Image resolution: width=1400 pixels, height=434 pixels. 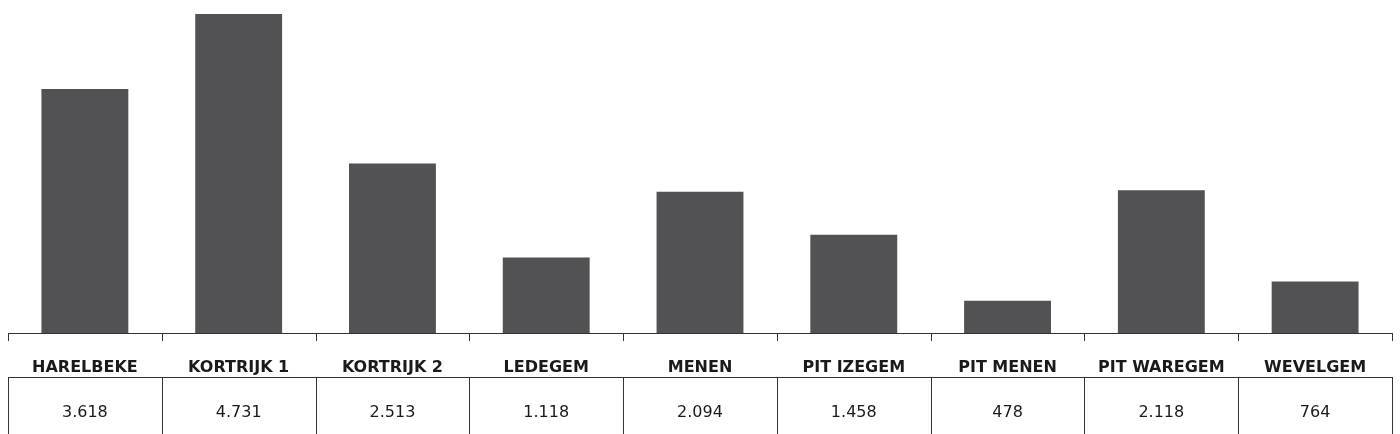 What do you see at coordinates (85, 367) in the screenshot?
I see `x-tick-label: HARELBEKE` at bounding box center [85, 367].